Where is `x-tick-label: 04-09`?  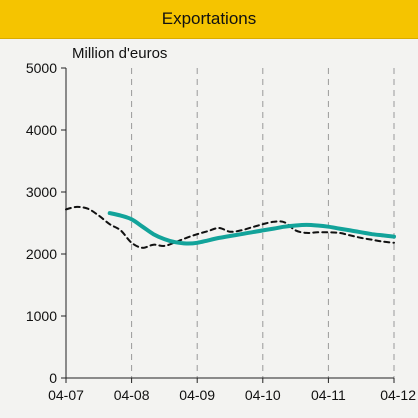
x-tick-label: 04-09 is located at coordinates (197, 395).